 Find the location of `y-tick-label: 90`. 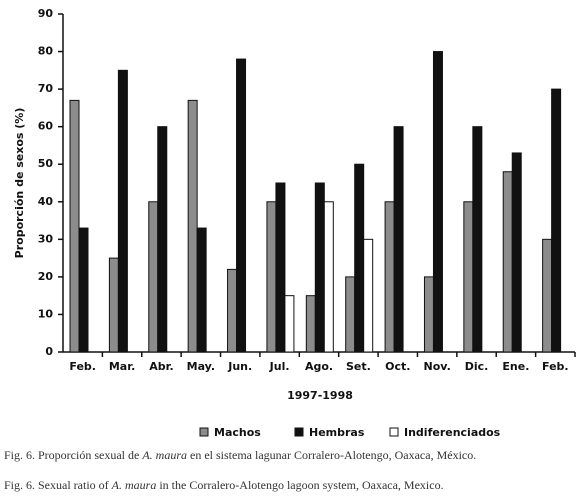

y-tick-label: 90 is located at coordinates (46, 13).